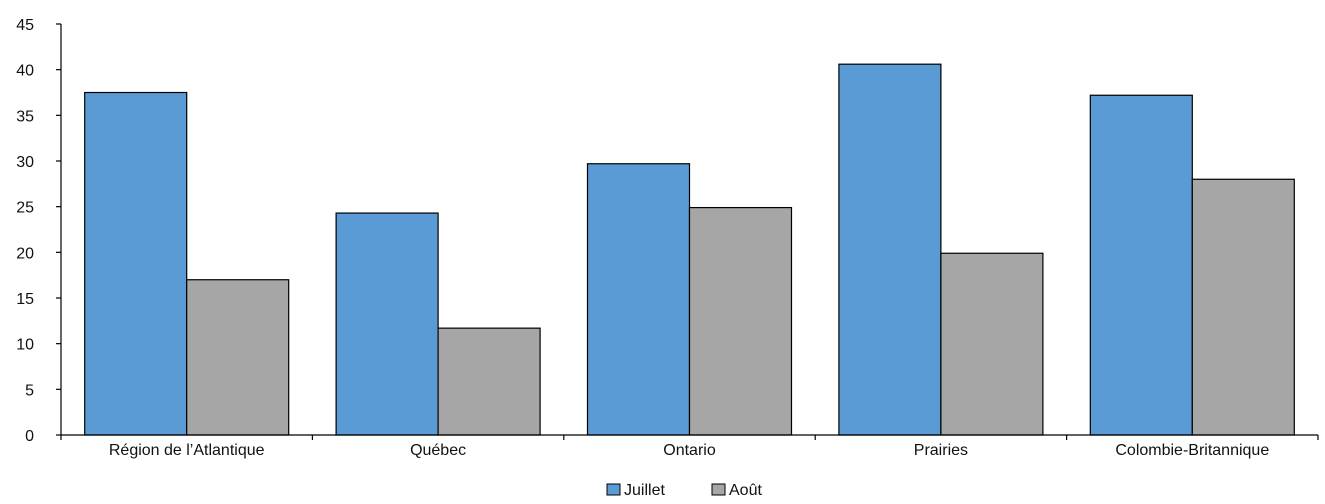  Describe the element at coordinates (187, 450) in the screenshot. I see `x-category-label: Région de l’Atlantique` at that location.